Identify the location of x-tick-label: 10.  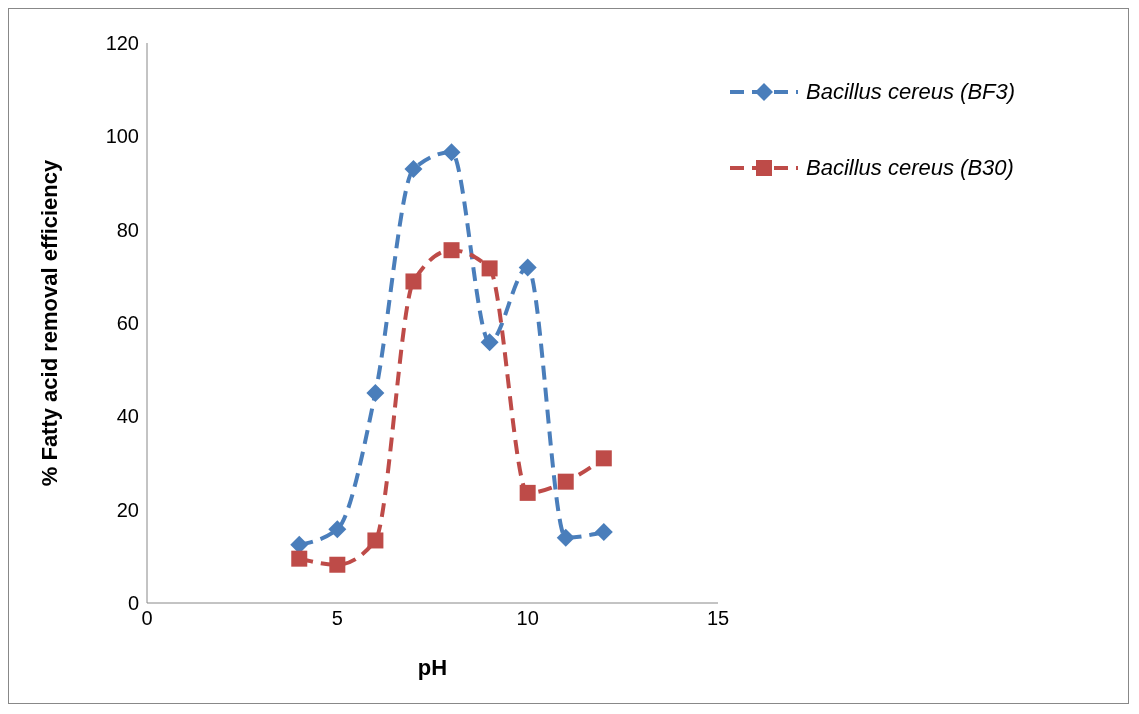
(527, 618).